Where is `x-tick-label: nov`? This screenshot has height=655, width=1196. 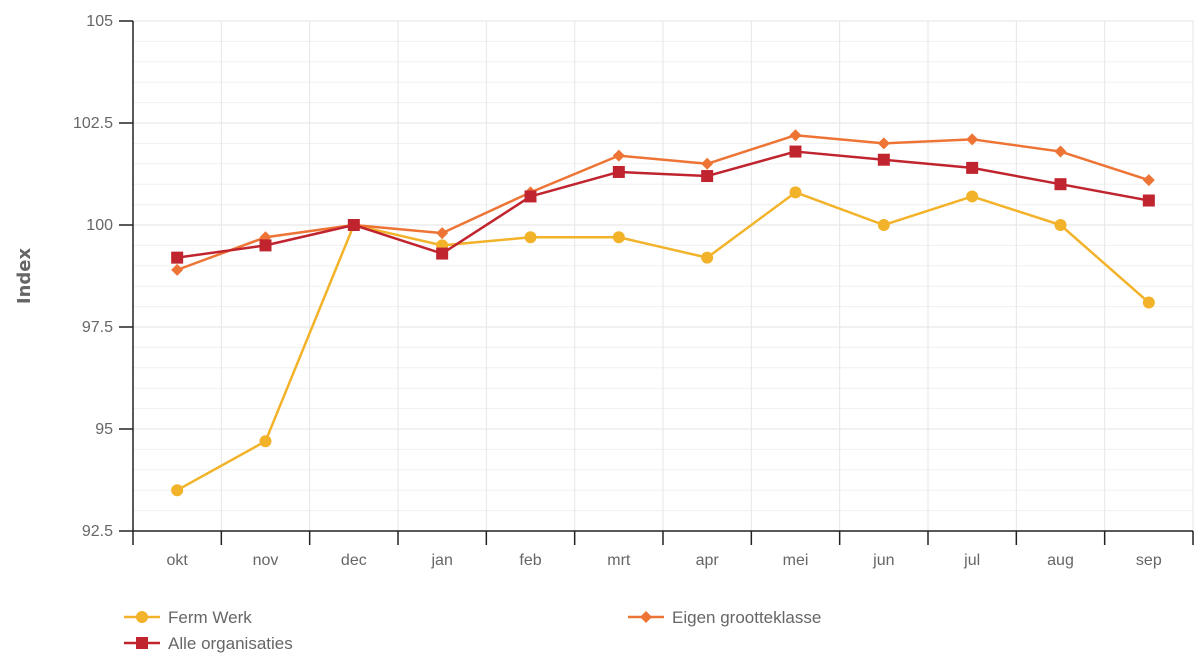
x-tick-label: nov is located at coordinates (266, 560).